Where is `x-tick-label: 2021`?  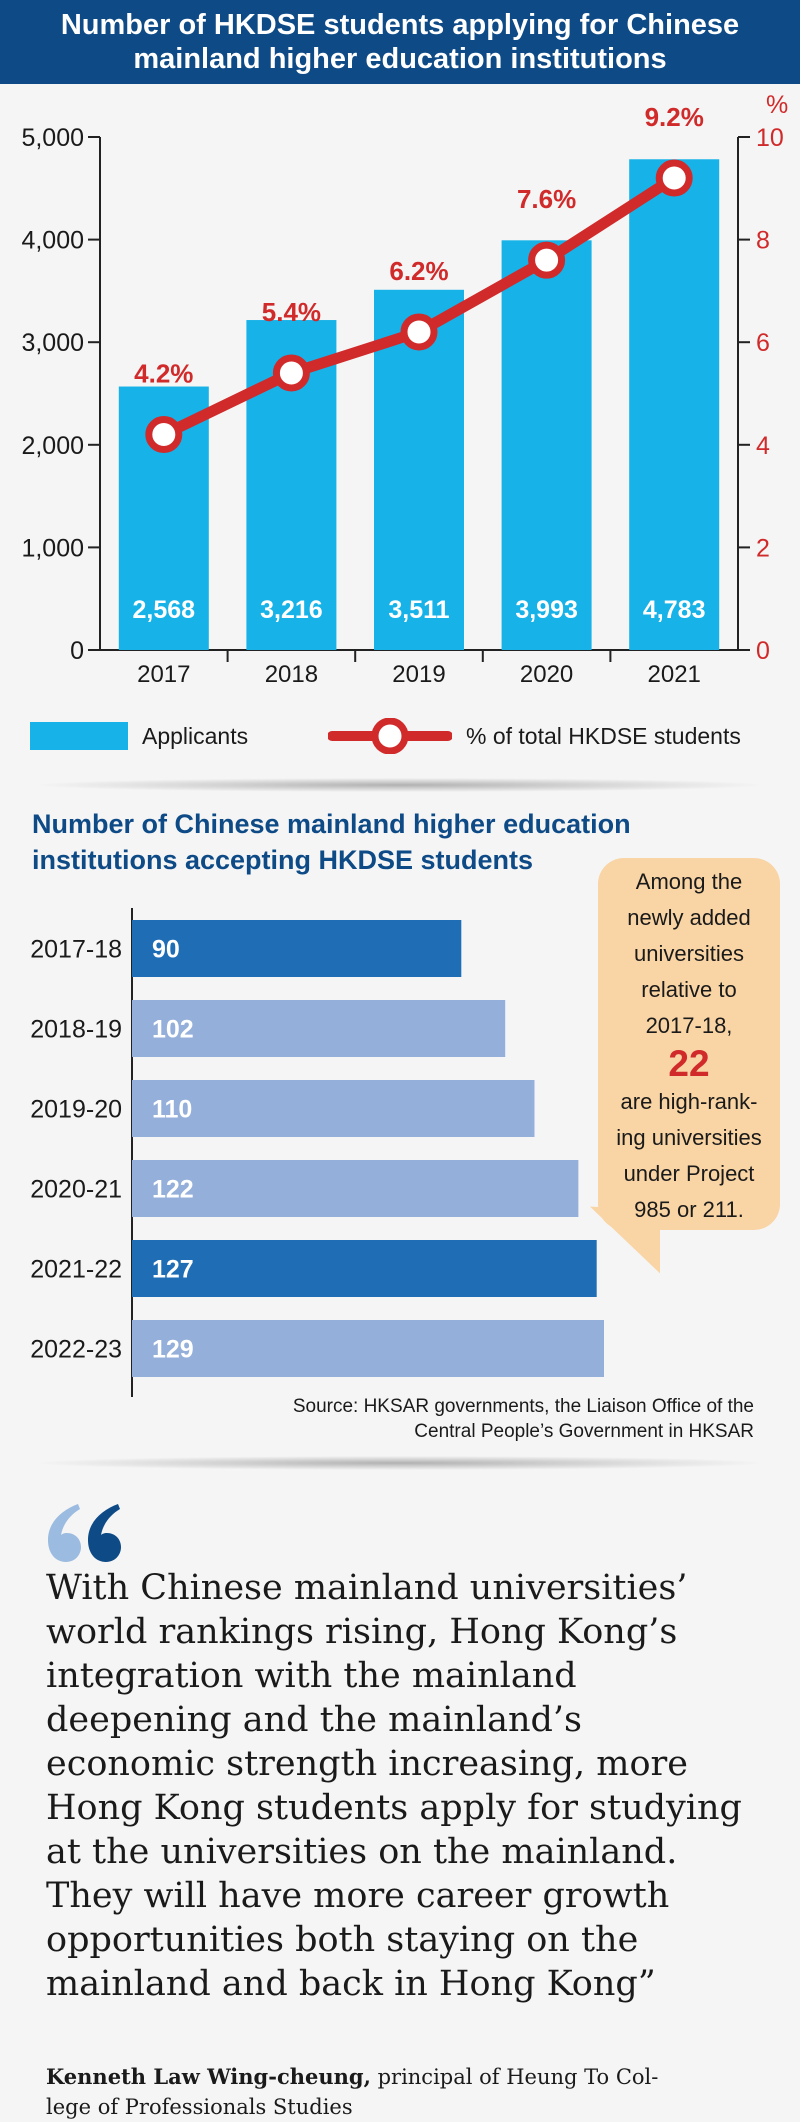 x-tick-label: 2021 is located at coordinates (674, 674).